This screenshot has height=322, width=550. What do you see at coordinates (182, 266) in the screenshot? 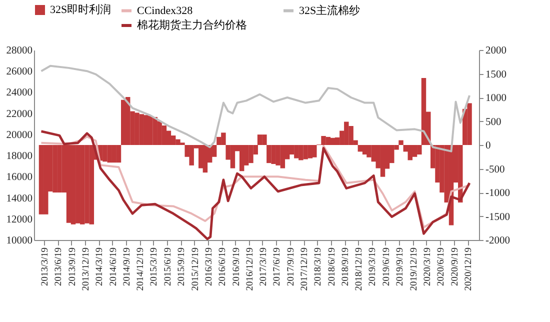
I see `x-tick-label: 2015/9/19` at bounding box center [182, 266].